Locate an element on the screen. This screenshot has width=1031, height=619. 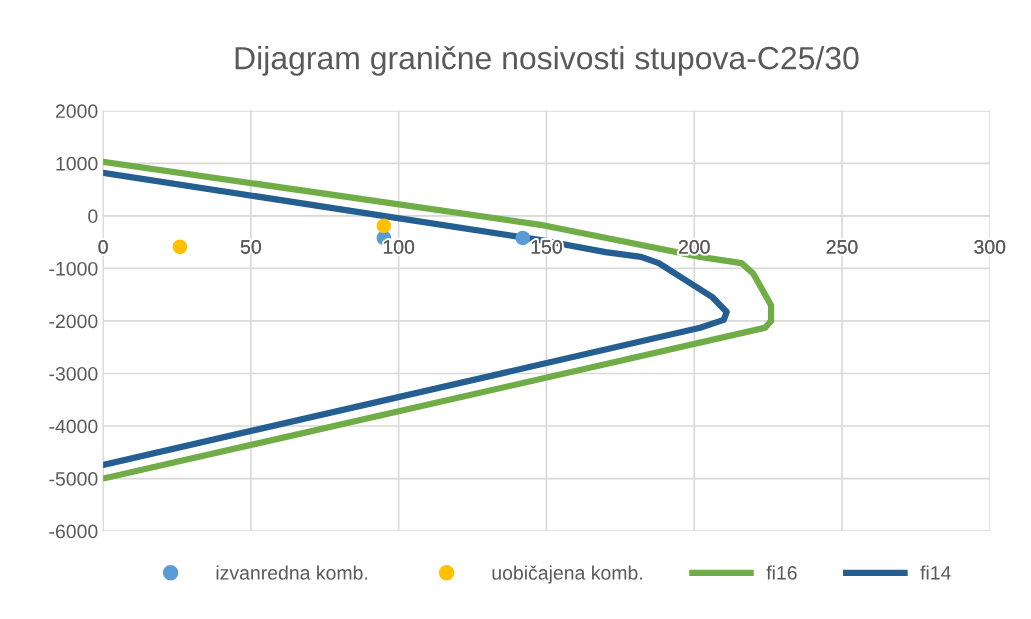
y-tick-label: -1000 is located at coordinates (73, 268).